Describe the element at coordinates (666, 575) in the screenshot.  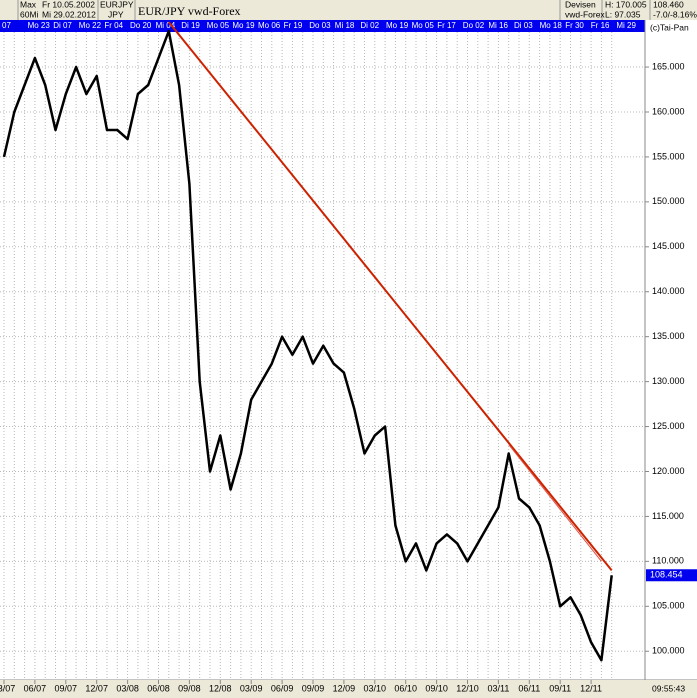
I see `last-value-label: 108.454` at that location.